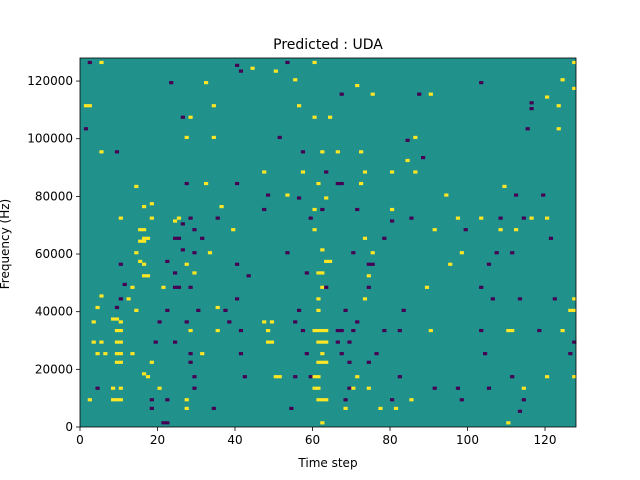 The width and height of the screenshot is (640, 480). Describe the element at coordinates (54, 254) in the screenshot. I see `y-tick-label: 60000` at that location.